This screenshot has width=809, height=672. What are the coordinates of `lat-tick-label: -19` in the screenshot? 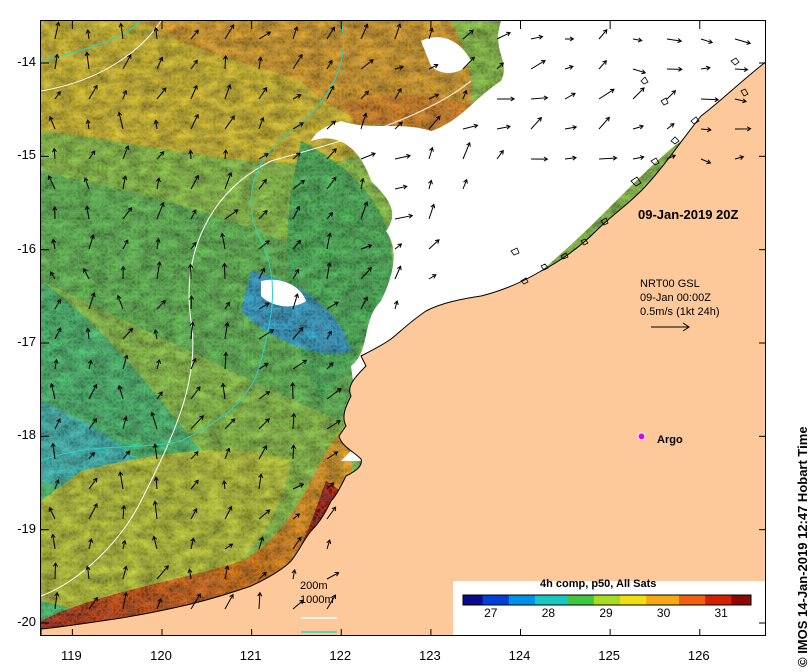 It's located at (26, 528).